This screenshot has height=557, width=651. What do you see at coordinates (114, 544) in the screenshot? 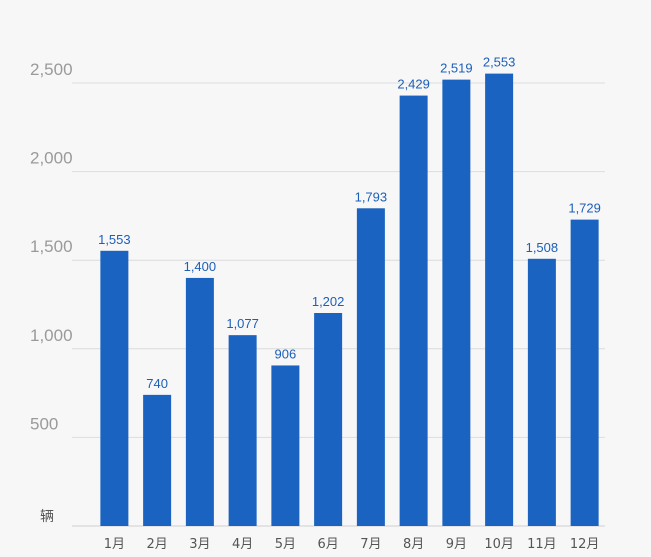
I see `x-tick-label: 1月` at bounding box center [114, 544].